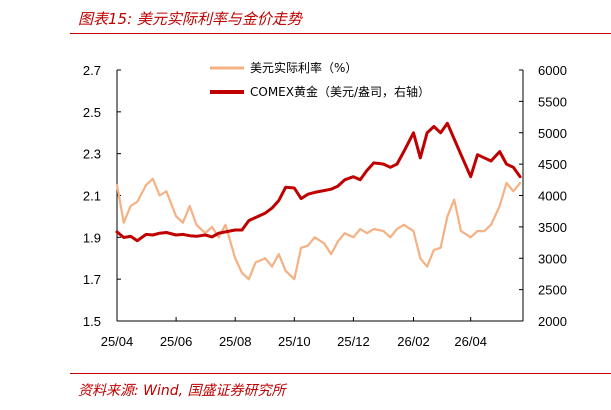  What do you see at coordinates (470, 341) in the screenshot?
I see `x-tick-label: 26/04` at bounding box center [470, 341].